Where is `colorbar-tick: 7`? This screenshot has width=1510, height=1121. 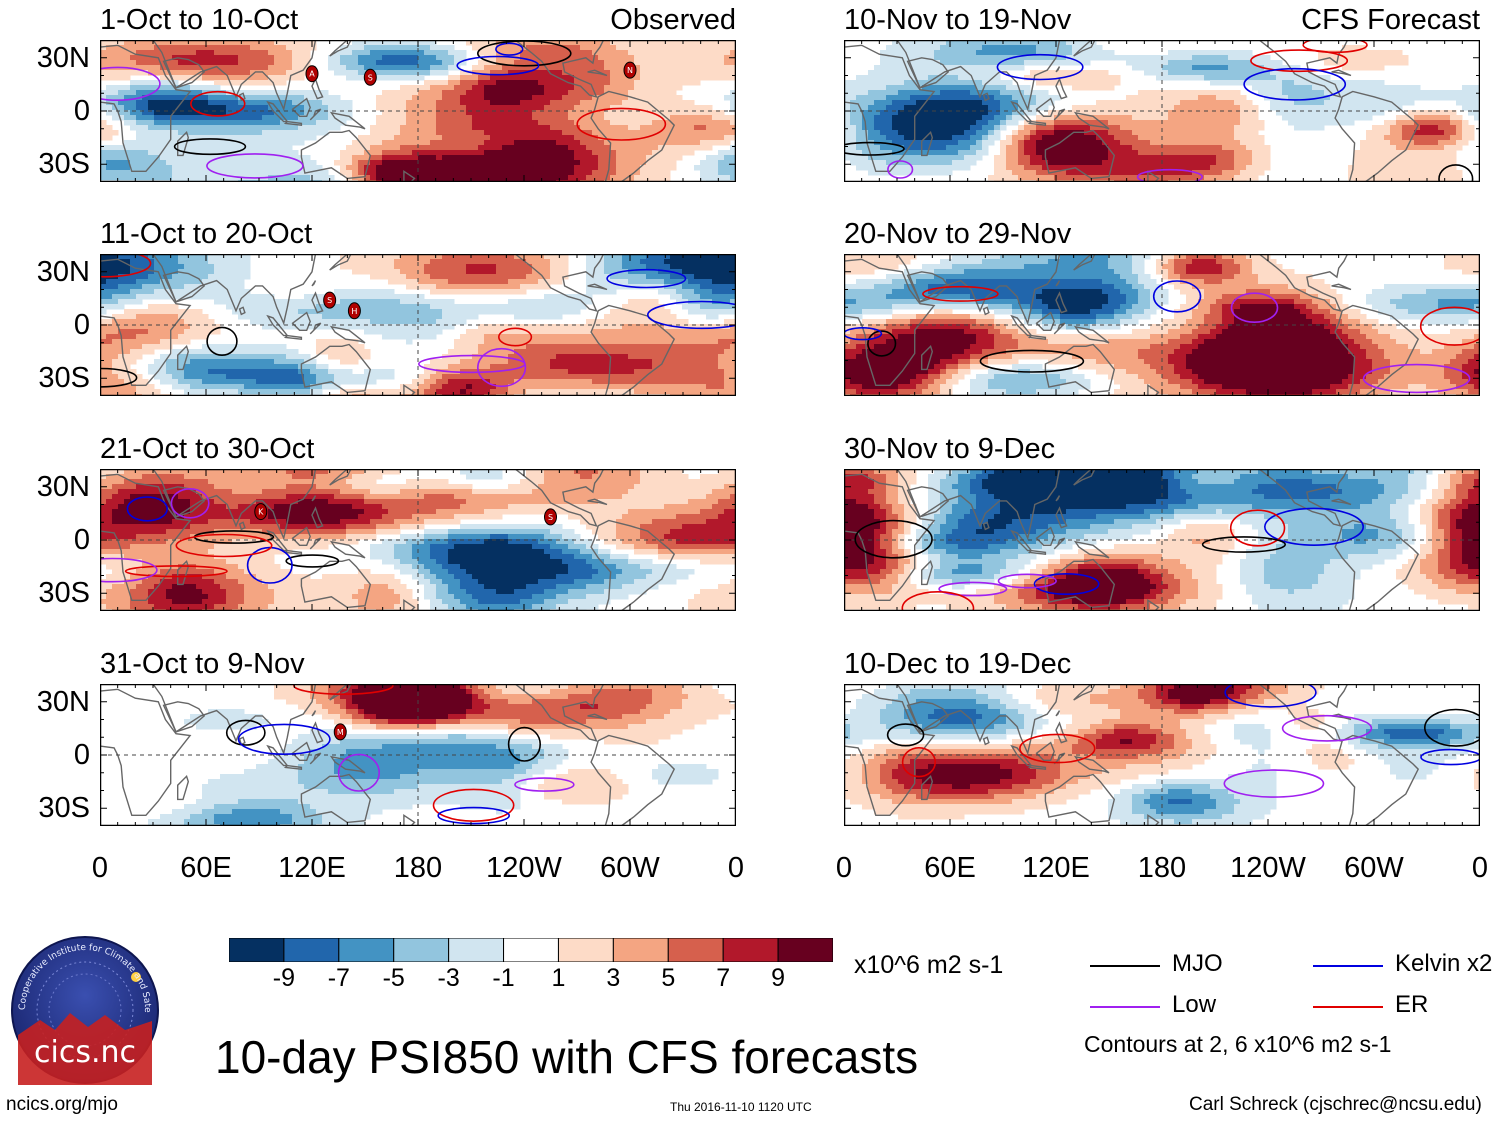
colorbar-tick: 7 is located at coordinates (723, 978).